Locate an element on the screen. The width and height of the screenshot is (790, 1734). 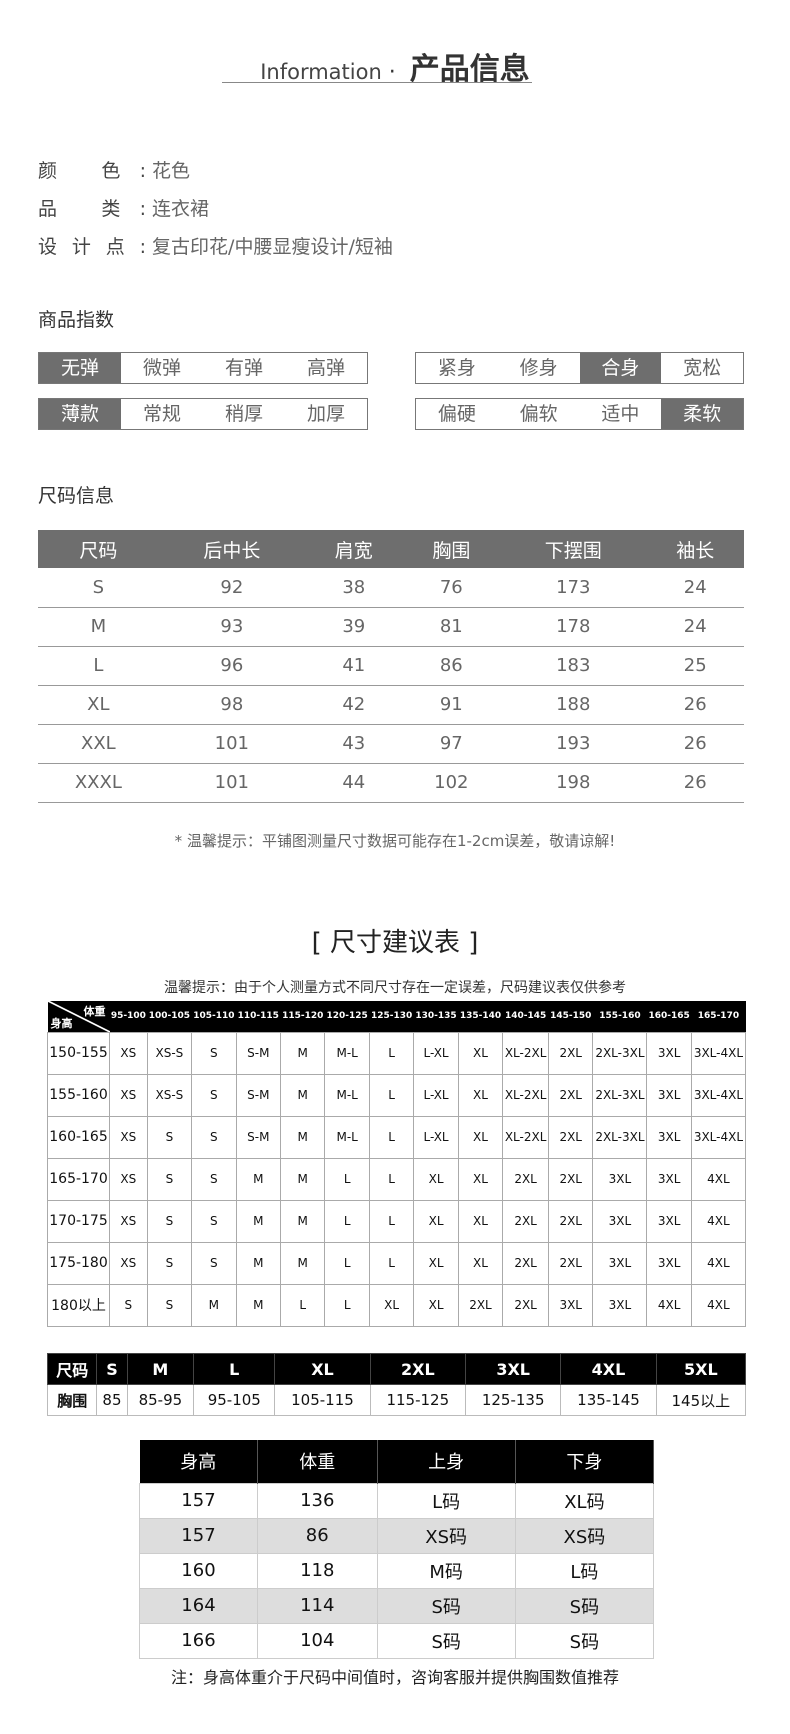
corner-weight-label: 体重 is located at coordinates (94, 1011).